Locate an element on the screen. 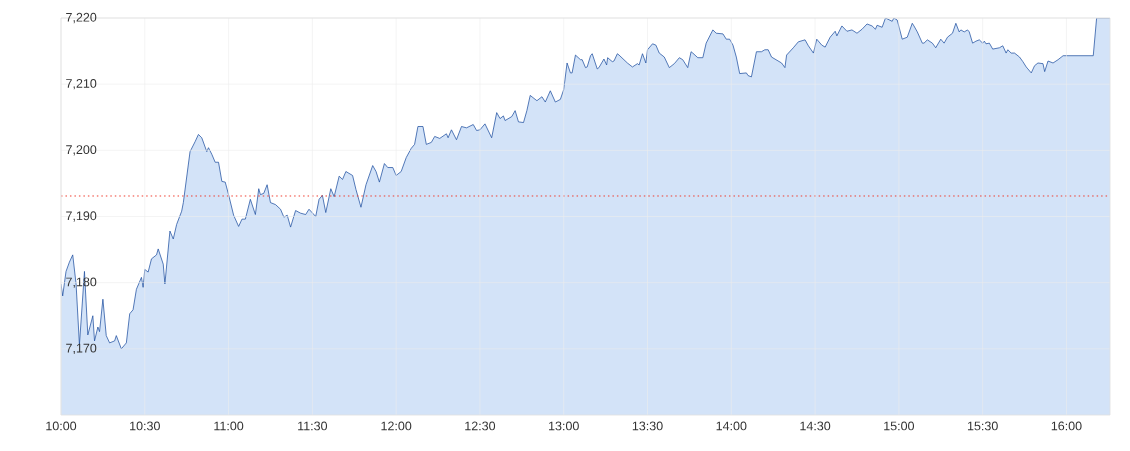 The height and width of the screenshot is (451, 1130). x-tick-label: 15:00 is located at coordinates (899, 426).